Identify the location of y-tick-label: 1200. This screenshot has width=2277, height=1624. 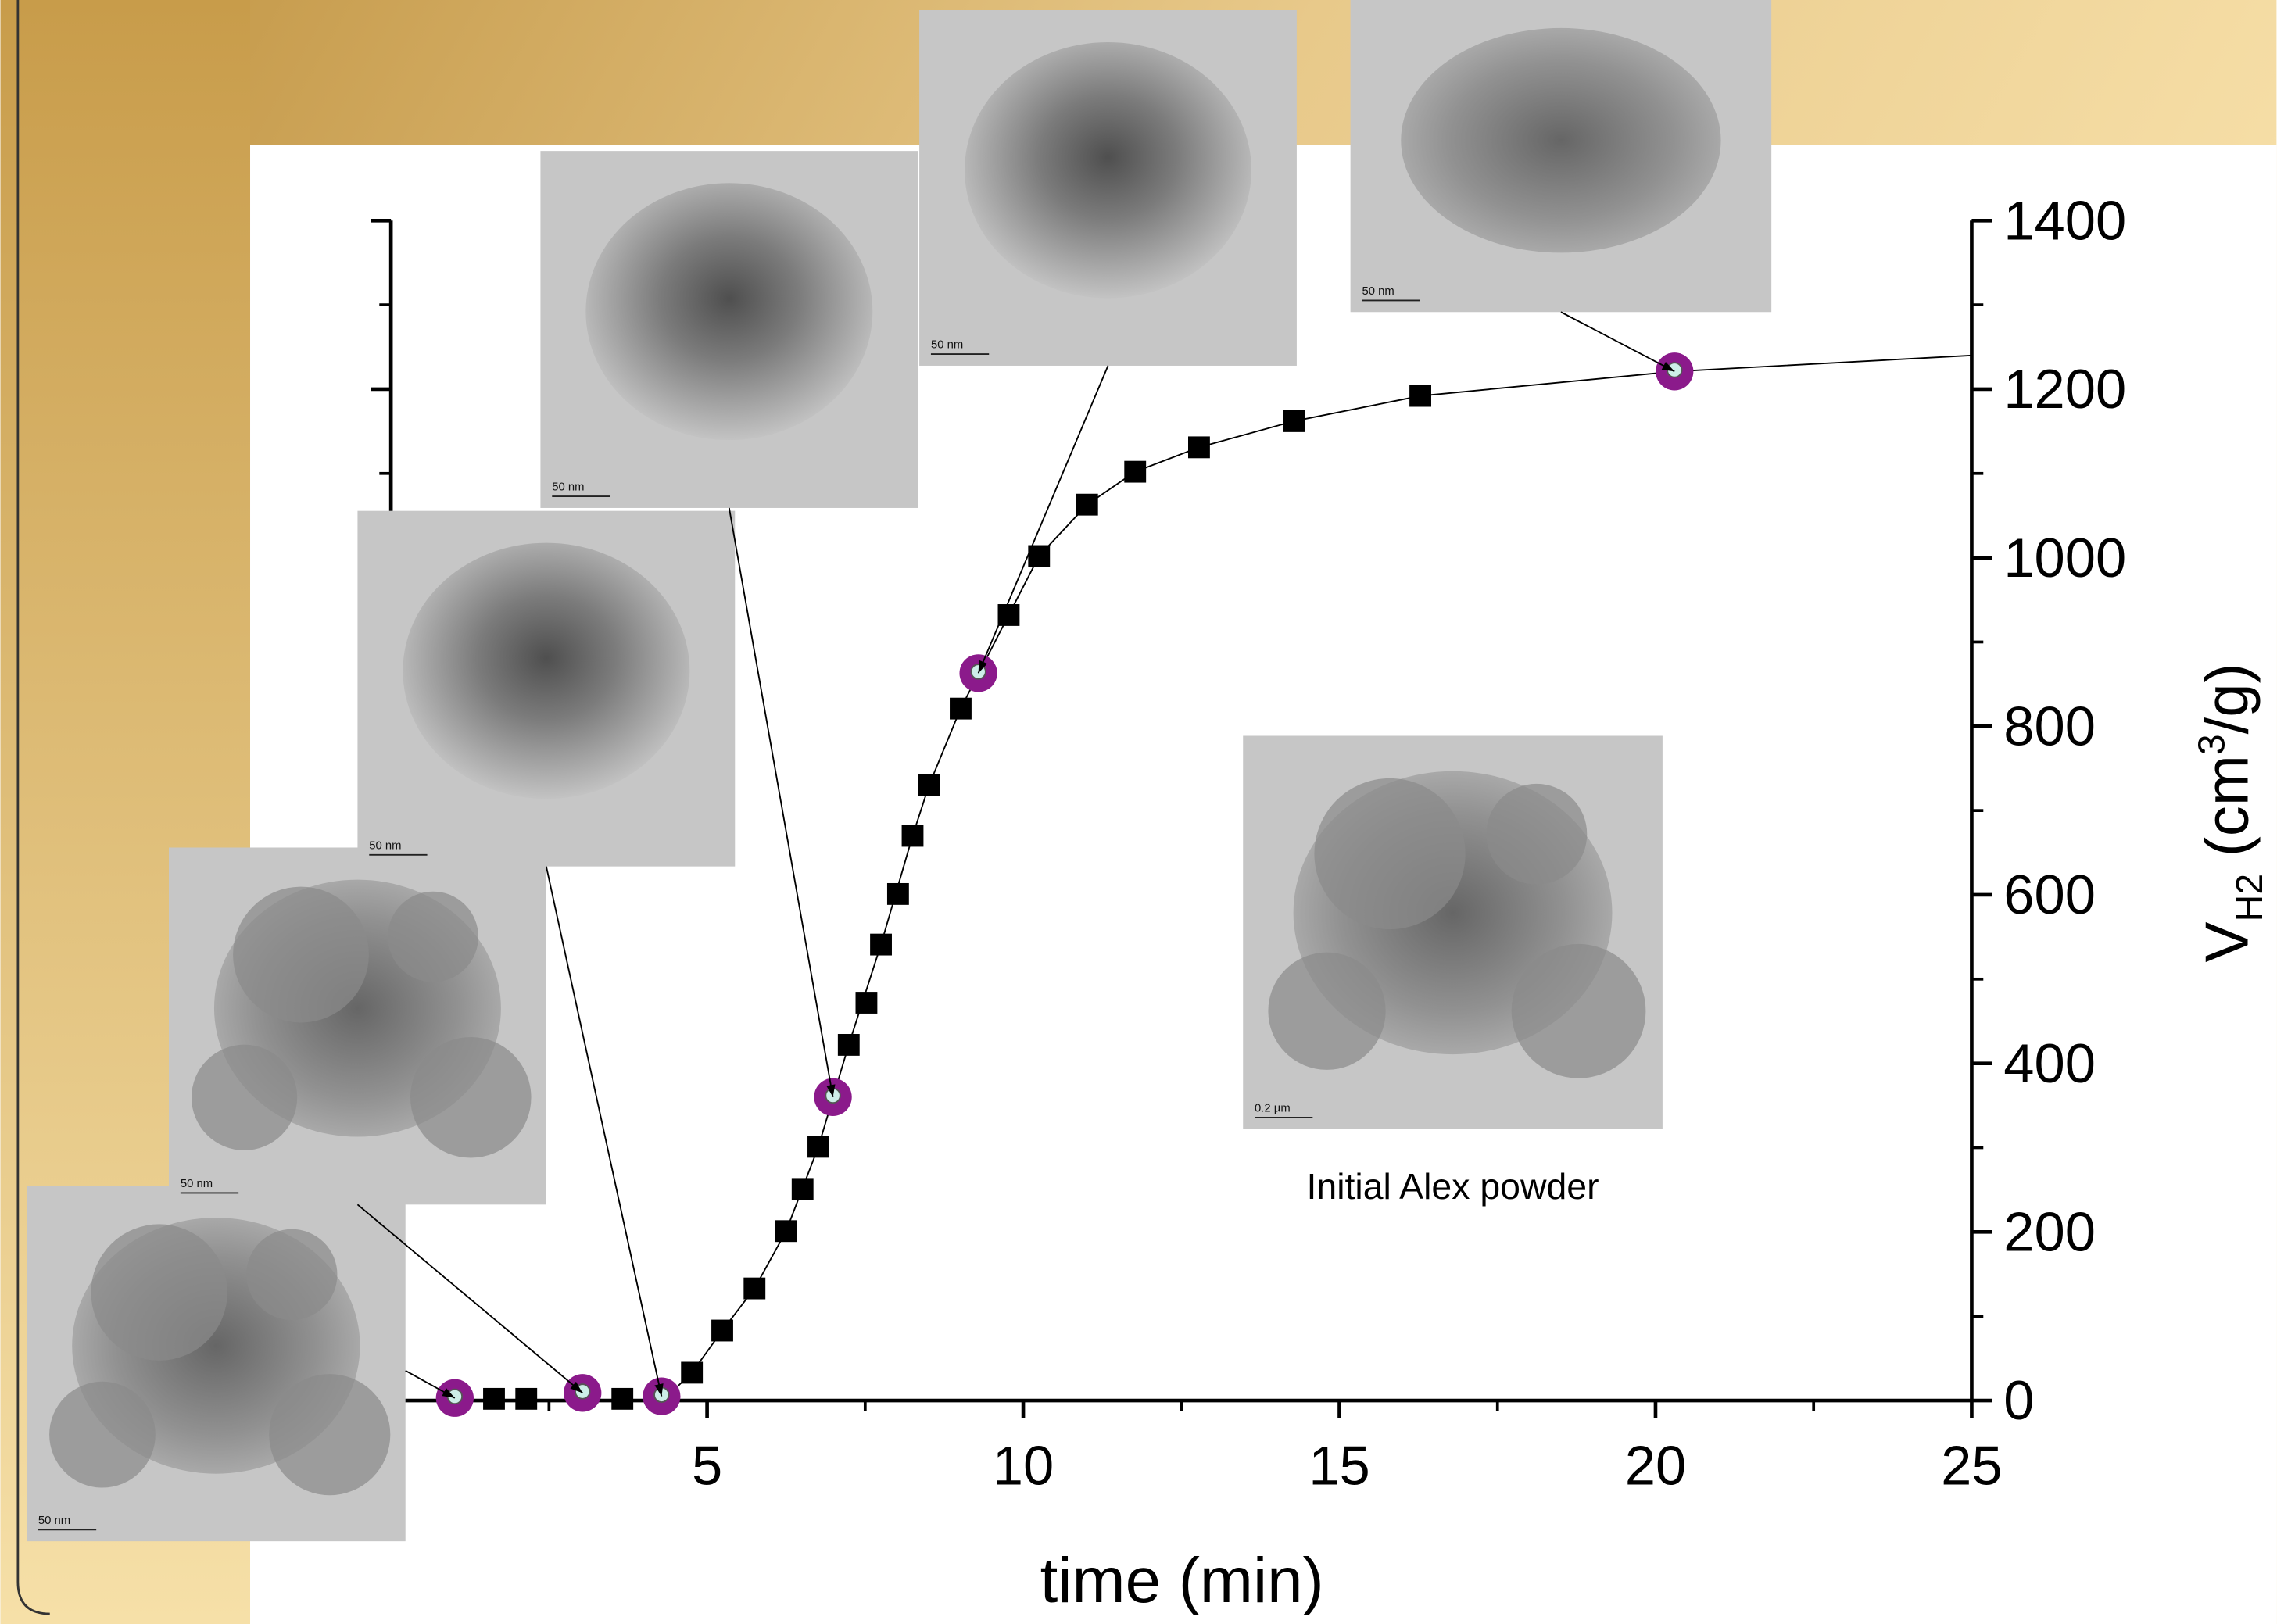
(2065, 389).